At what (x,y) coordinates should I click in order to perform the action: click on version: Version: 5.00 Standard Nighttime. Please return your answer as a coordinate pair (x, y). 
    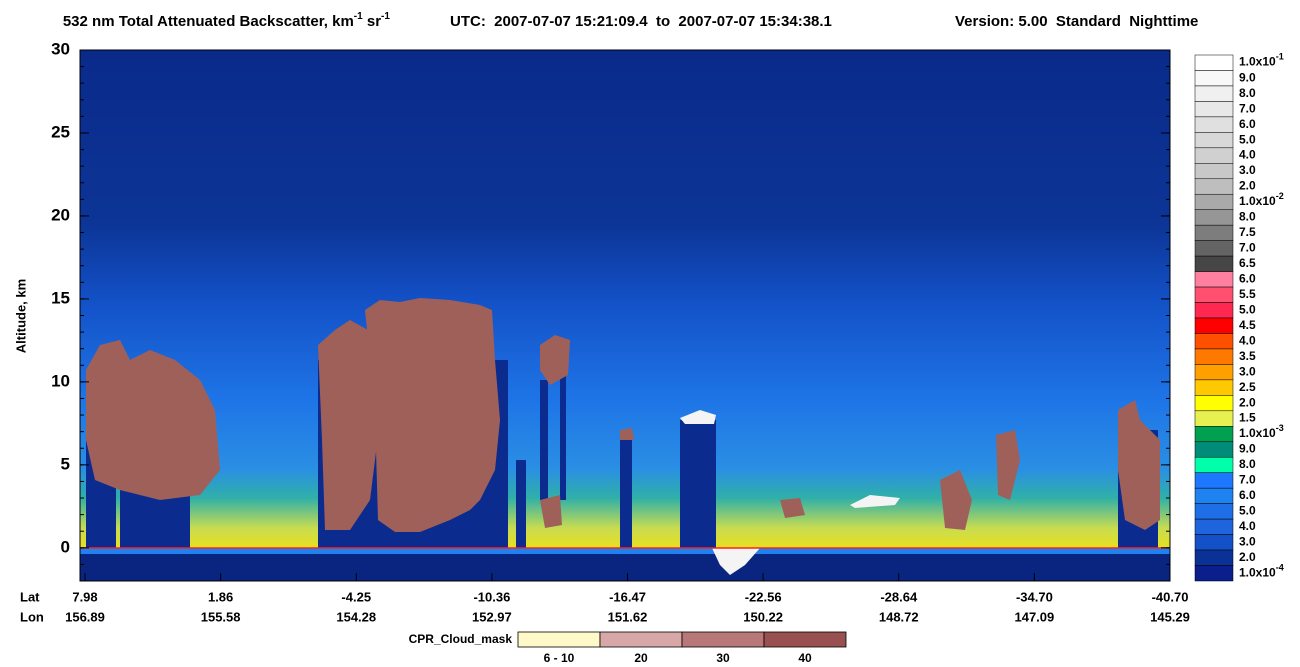
    Looking at the image, I should click on (1076, 21).